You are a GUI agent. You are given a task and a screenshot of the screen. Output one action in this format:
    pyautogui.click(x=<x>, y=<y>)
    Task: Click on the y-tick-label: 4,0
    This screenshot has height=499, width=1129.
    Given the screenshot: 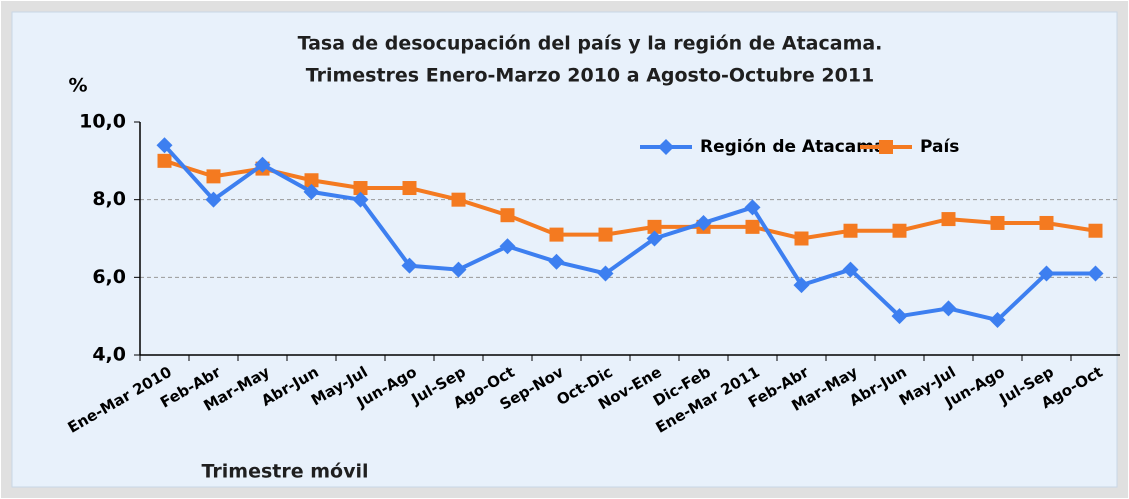 What is the action you would take?
    pyautogui.click(x=109, y=355)
    